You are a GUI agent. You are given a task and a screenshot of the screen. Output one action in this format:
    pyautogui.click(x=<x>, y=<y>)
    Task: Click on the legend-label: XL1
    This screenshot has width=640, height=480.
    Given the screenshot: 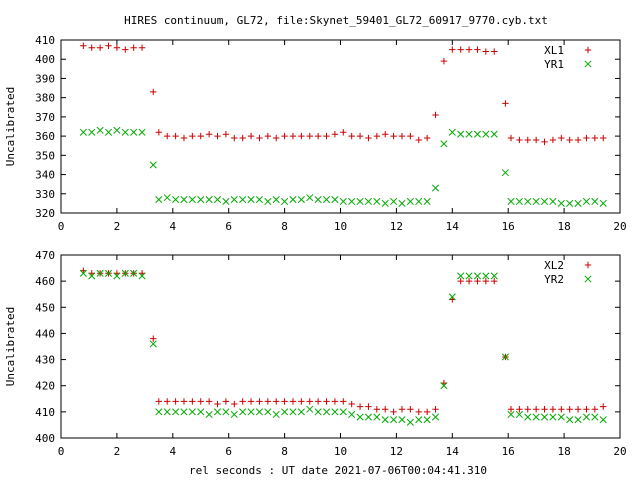 What is the action you would take?
    pyautogui.click(x=554, y=50)
    